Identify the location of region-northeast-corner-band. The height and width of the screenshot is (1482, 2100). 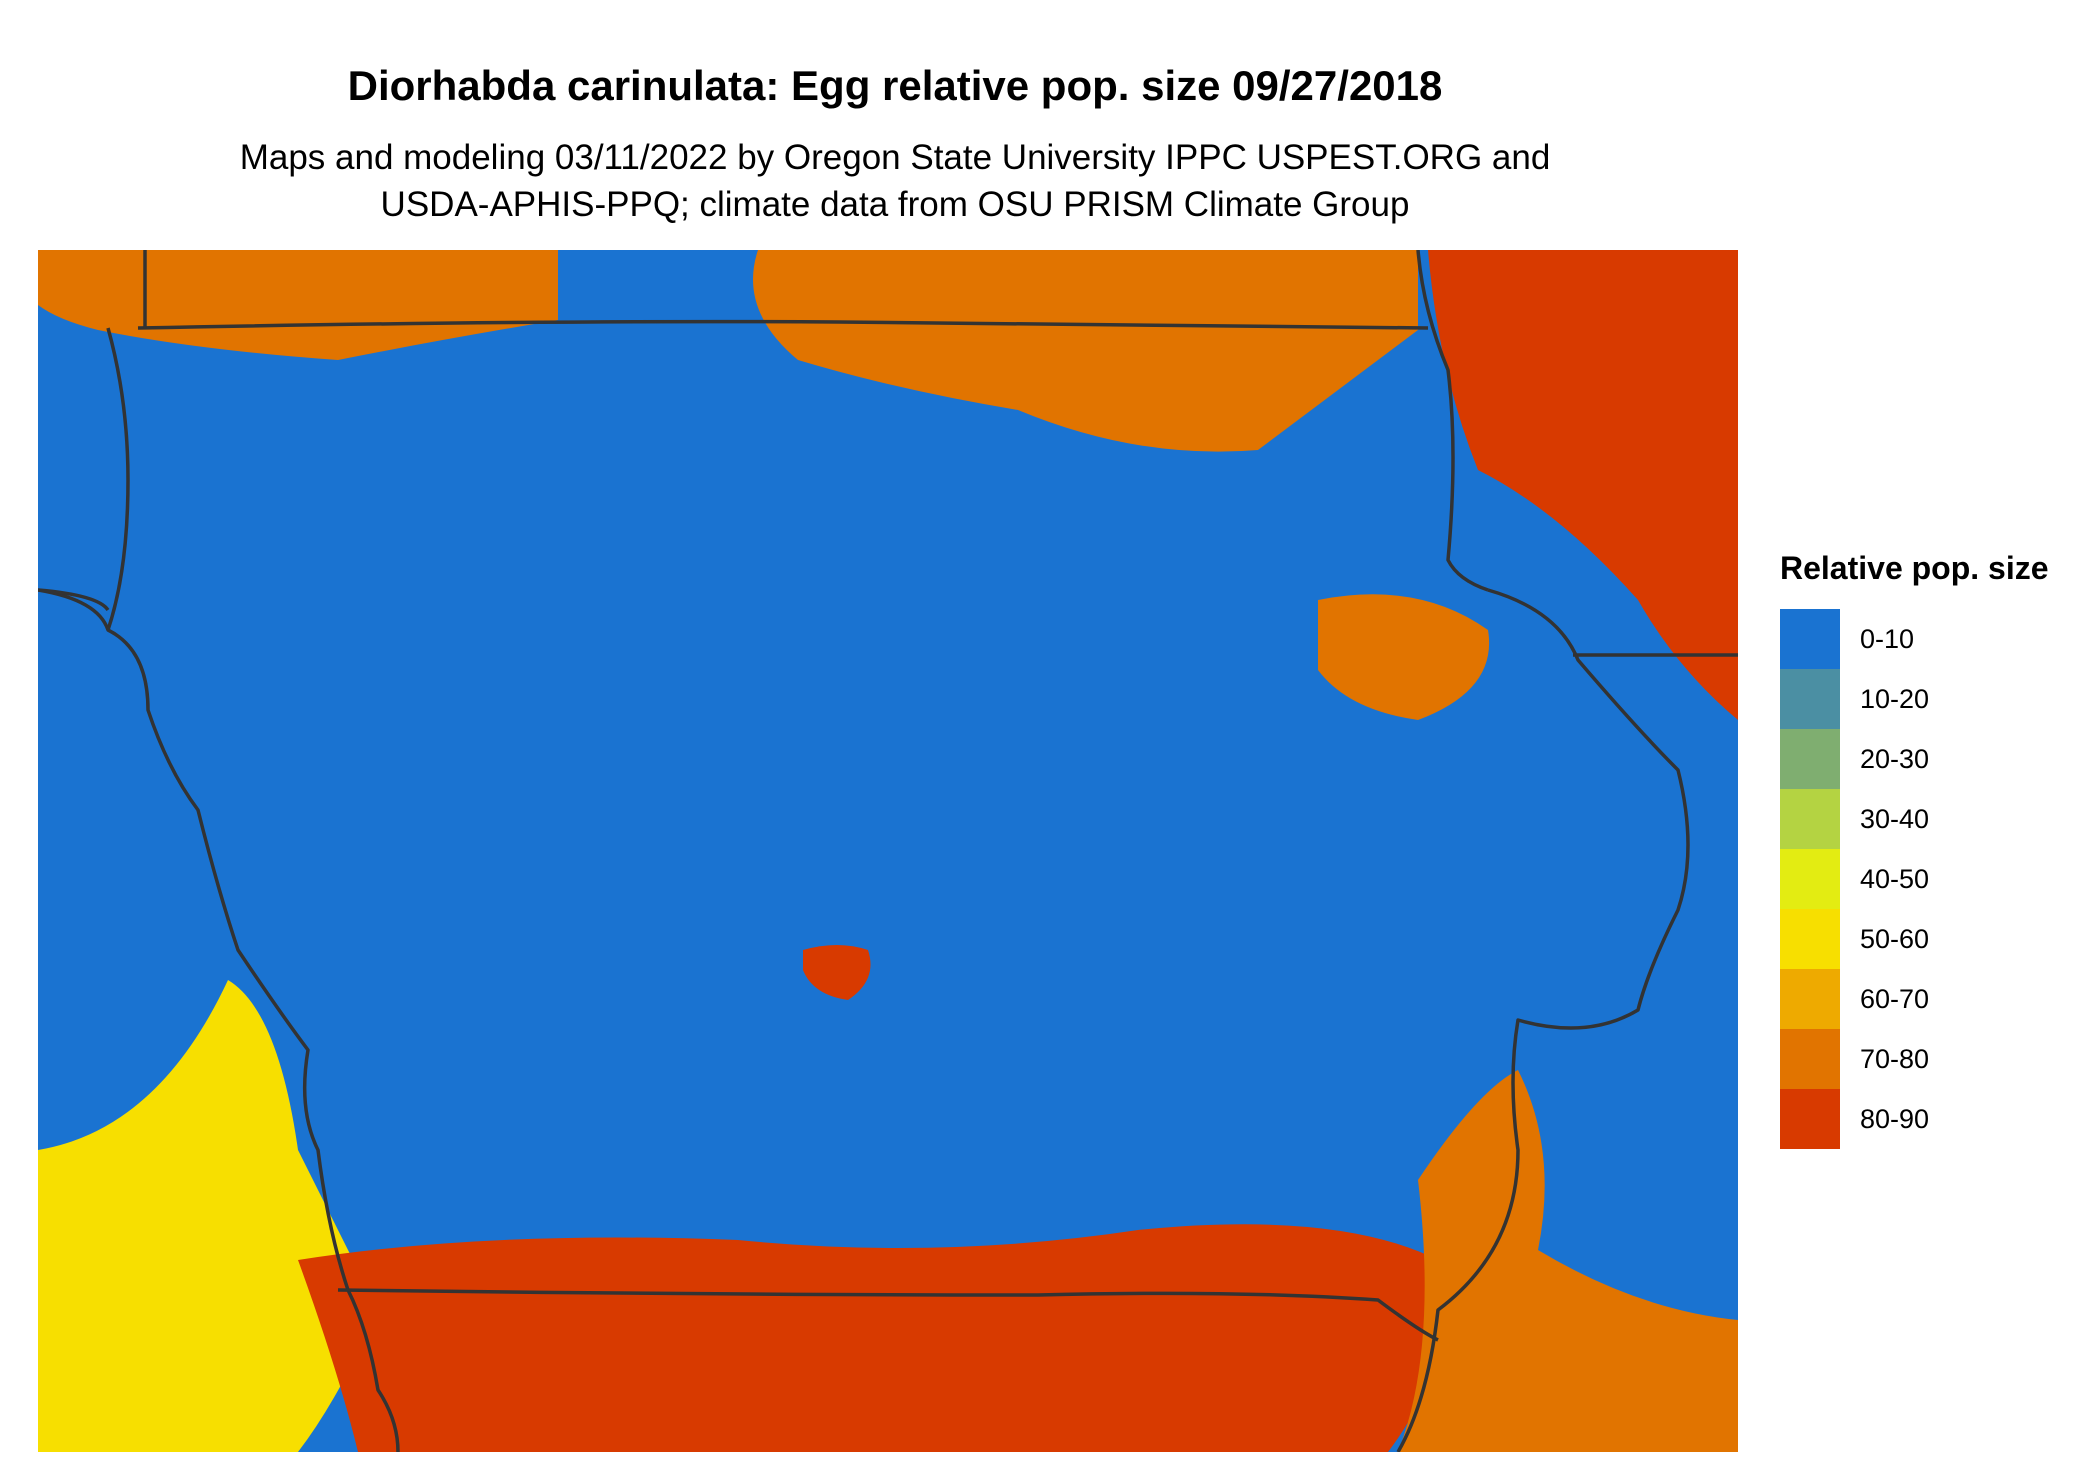
(1583, 485).